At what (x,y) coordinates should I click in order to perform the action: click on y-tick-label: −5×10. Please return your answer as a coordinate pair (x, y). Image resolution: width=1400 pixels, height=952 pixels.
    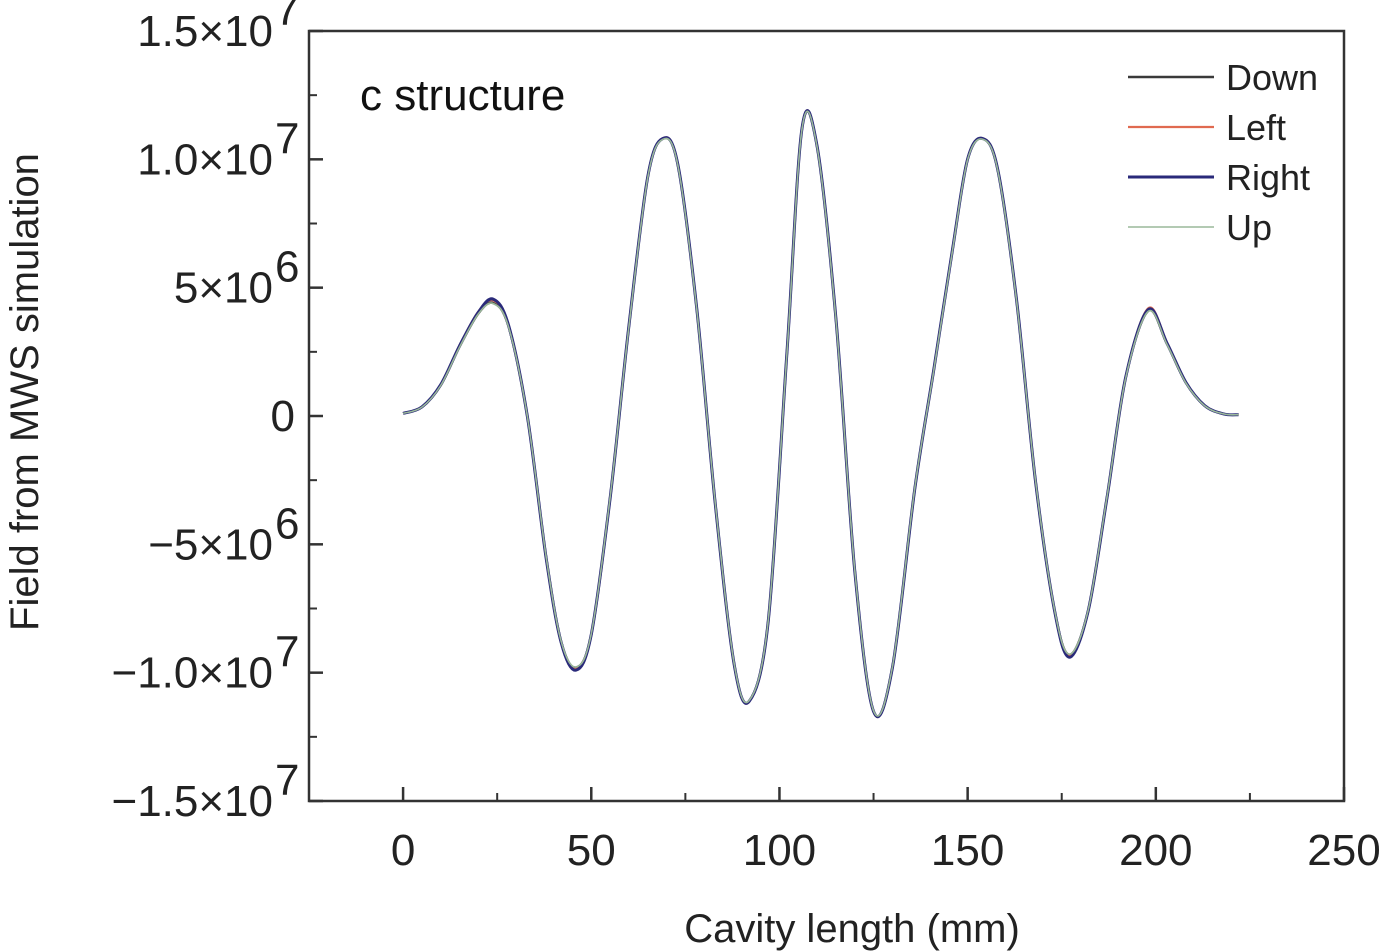
    Looking at the image, I should click on (210, 544).